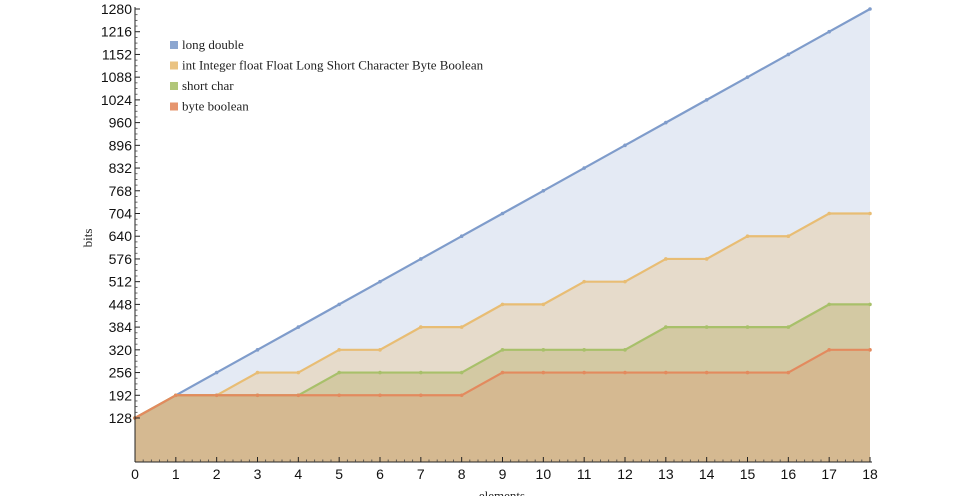 The image size is (977, 496). I want to click on x-tick-label-17: 17, so click(829, 474).